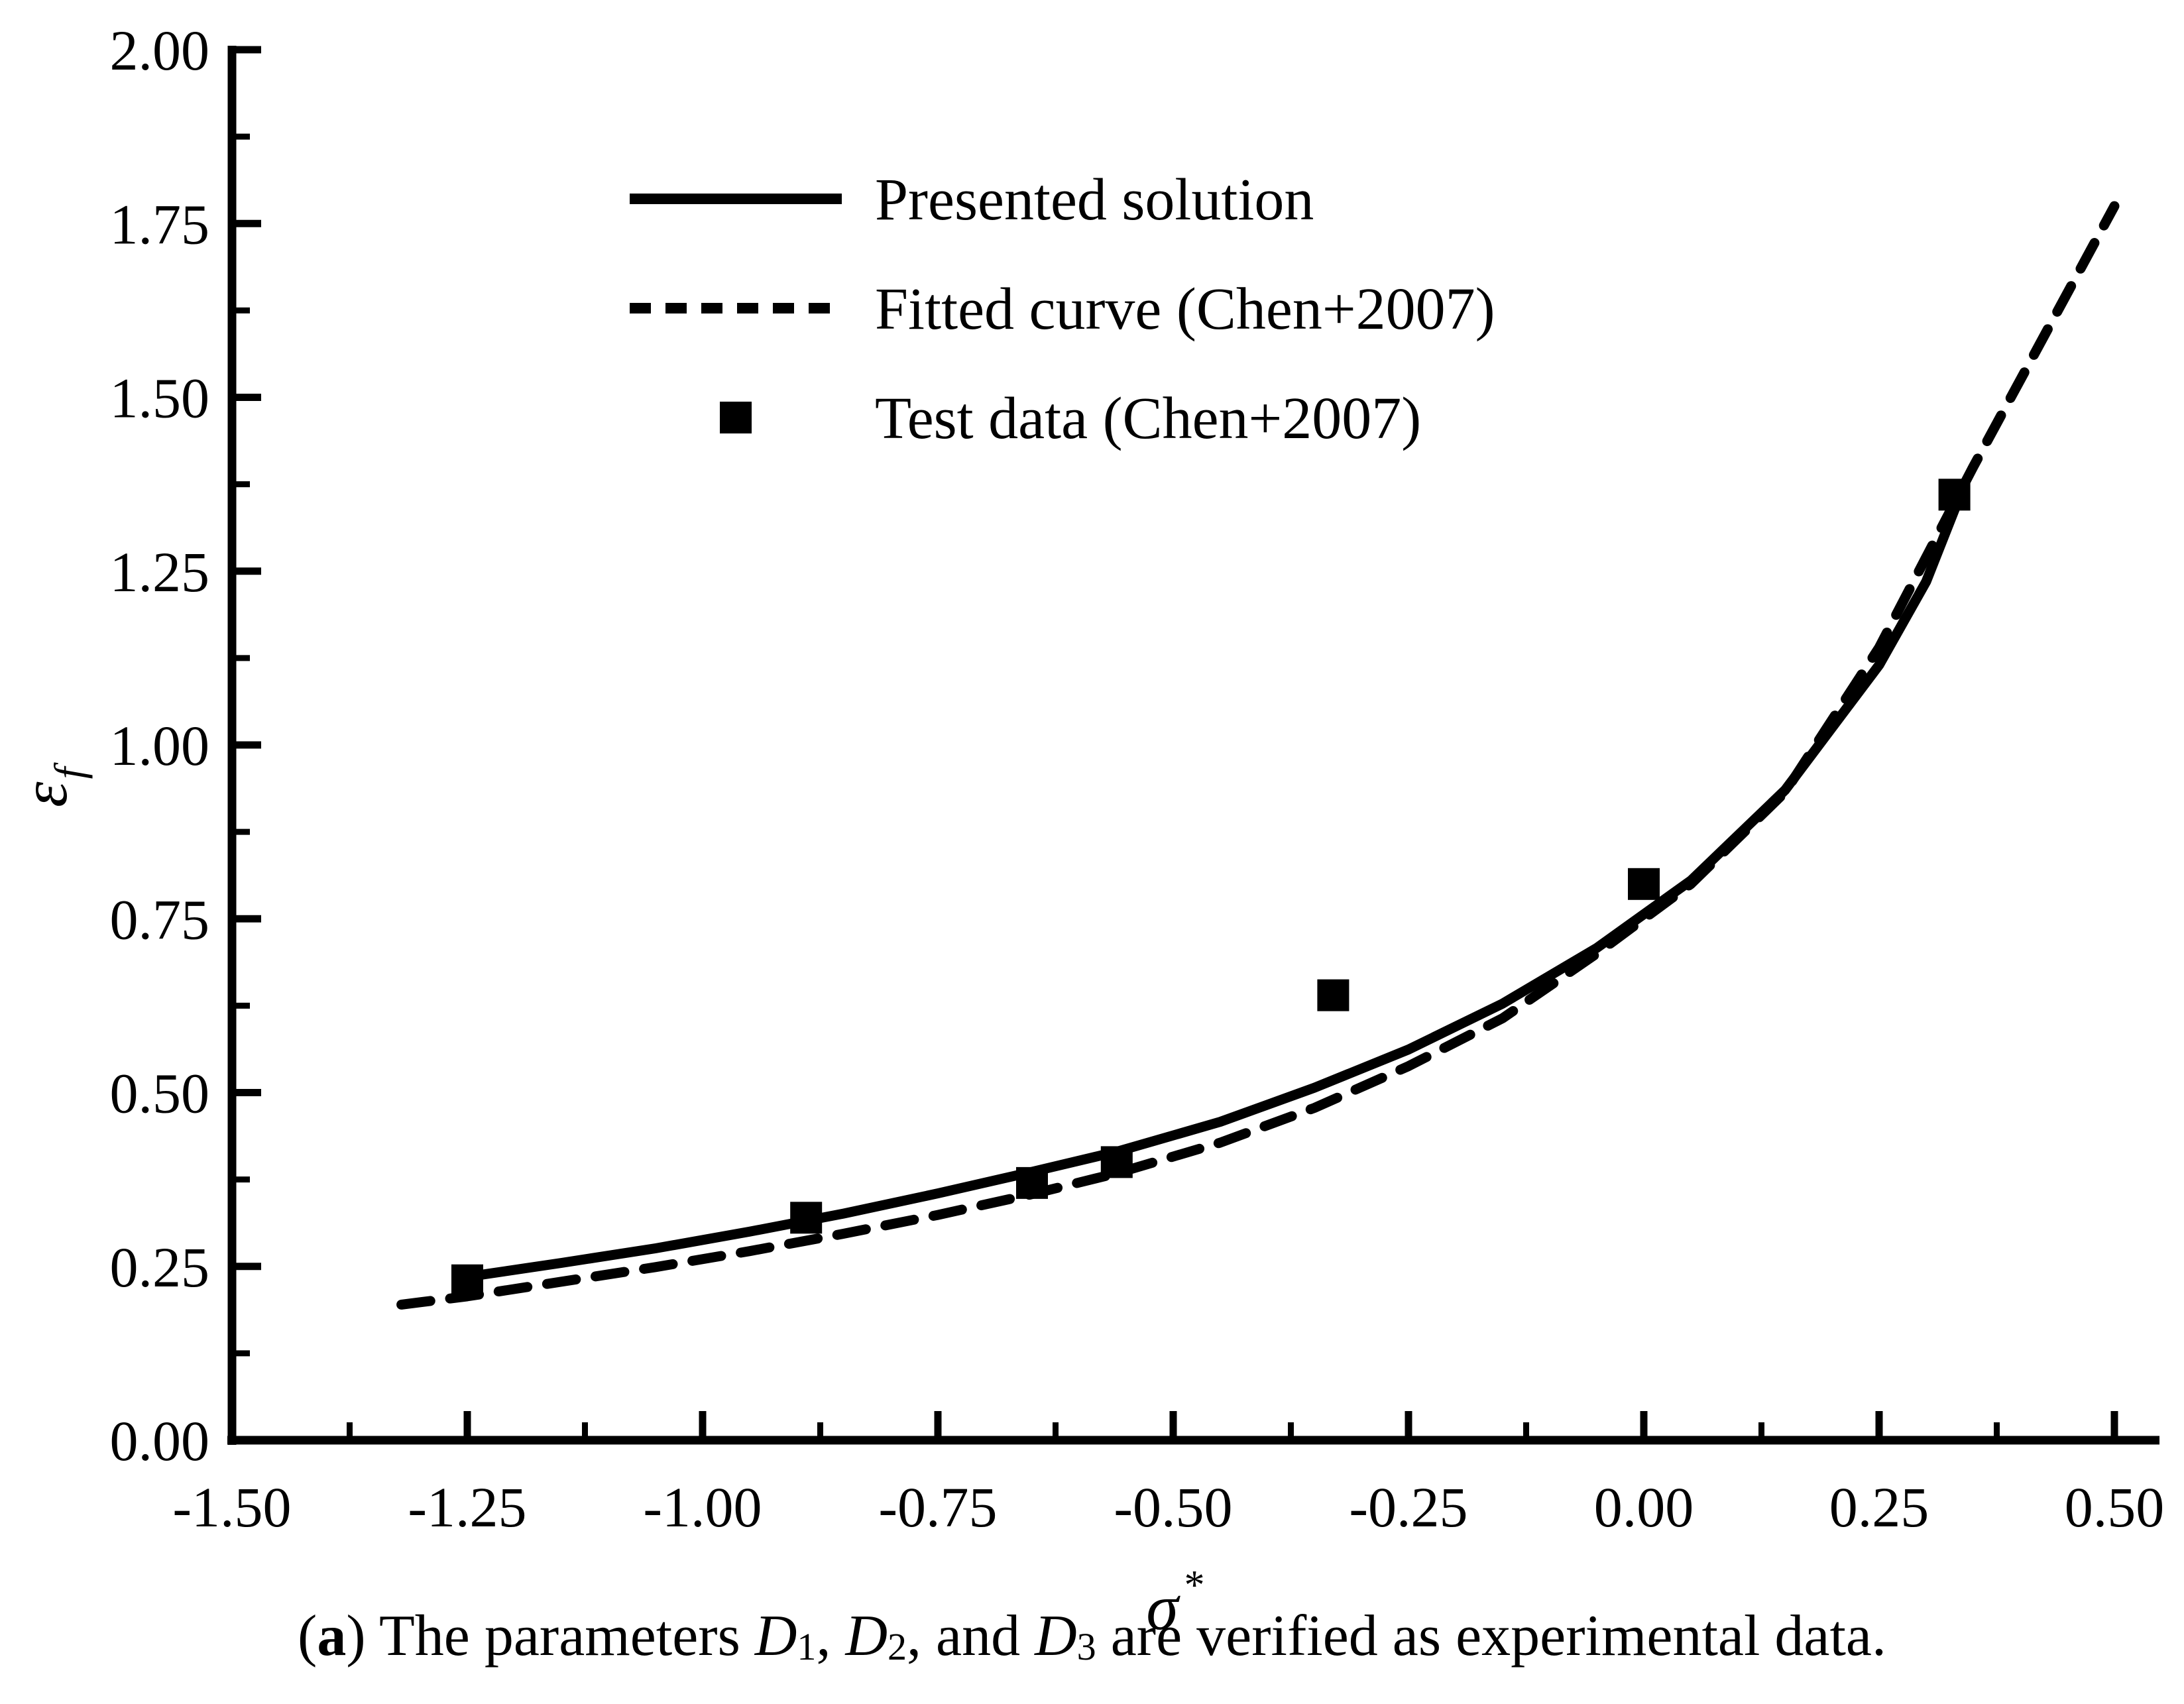 This screenshot has height=1704, width=2184. Describe the element at coordinates (1879, 1507) in the screenshot. I see `x-tick-label: 0.25` at that location.